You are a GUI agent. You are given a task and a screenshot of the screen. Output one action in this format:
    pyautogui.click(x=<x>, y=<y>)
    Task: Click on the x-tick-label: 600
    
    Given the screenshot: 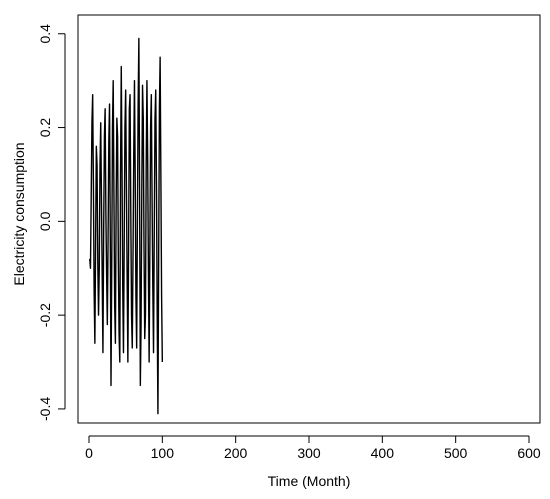 What is the action you would take?
    pyautogui.click(x=529, y=453)
    